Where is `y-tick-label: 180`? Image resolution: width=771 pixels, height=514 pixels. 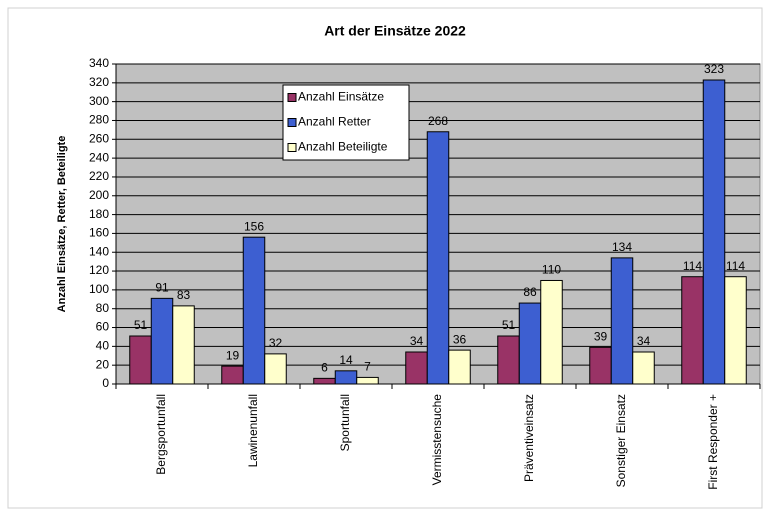
y-tick-label: 180 is located at coordinates (99, 214).